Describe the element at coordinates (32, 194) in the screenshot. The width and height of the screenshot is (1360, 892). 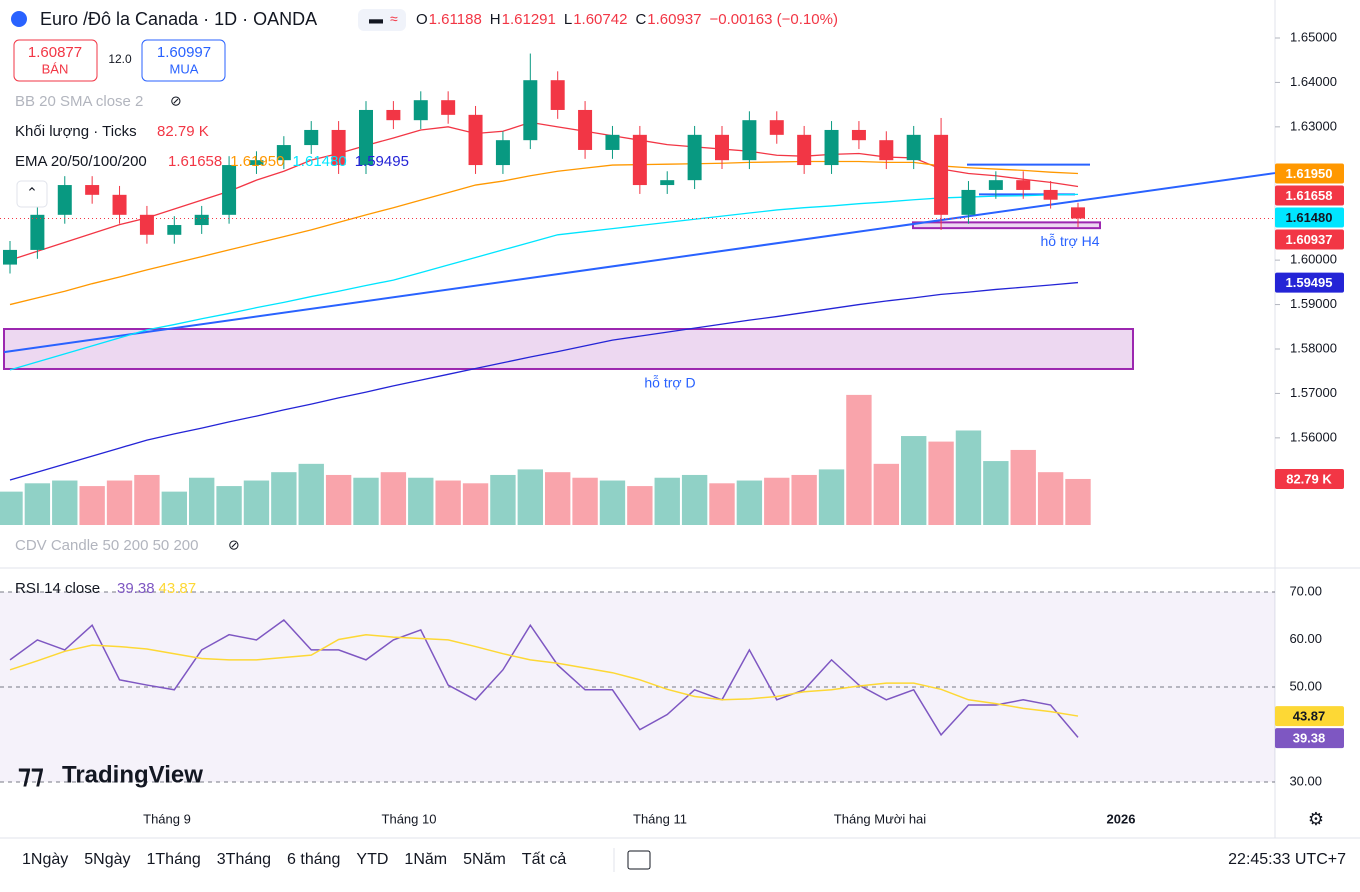
I see `collapse-button` at that location.